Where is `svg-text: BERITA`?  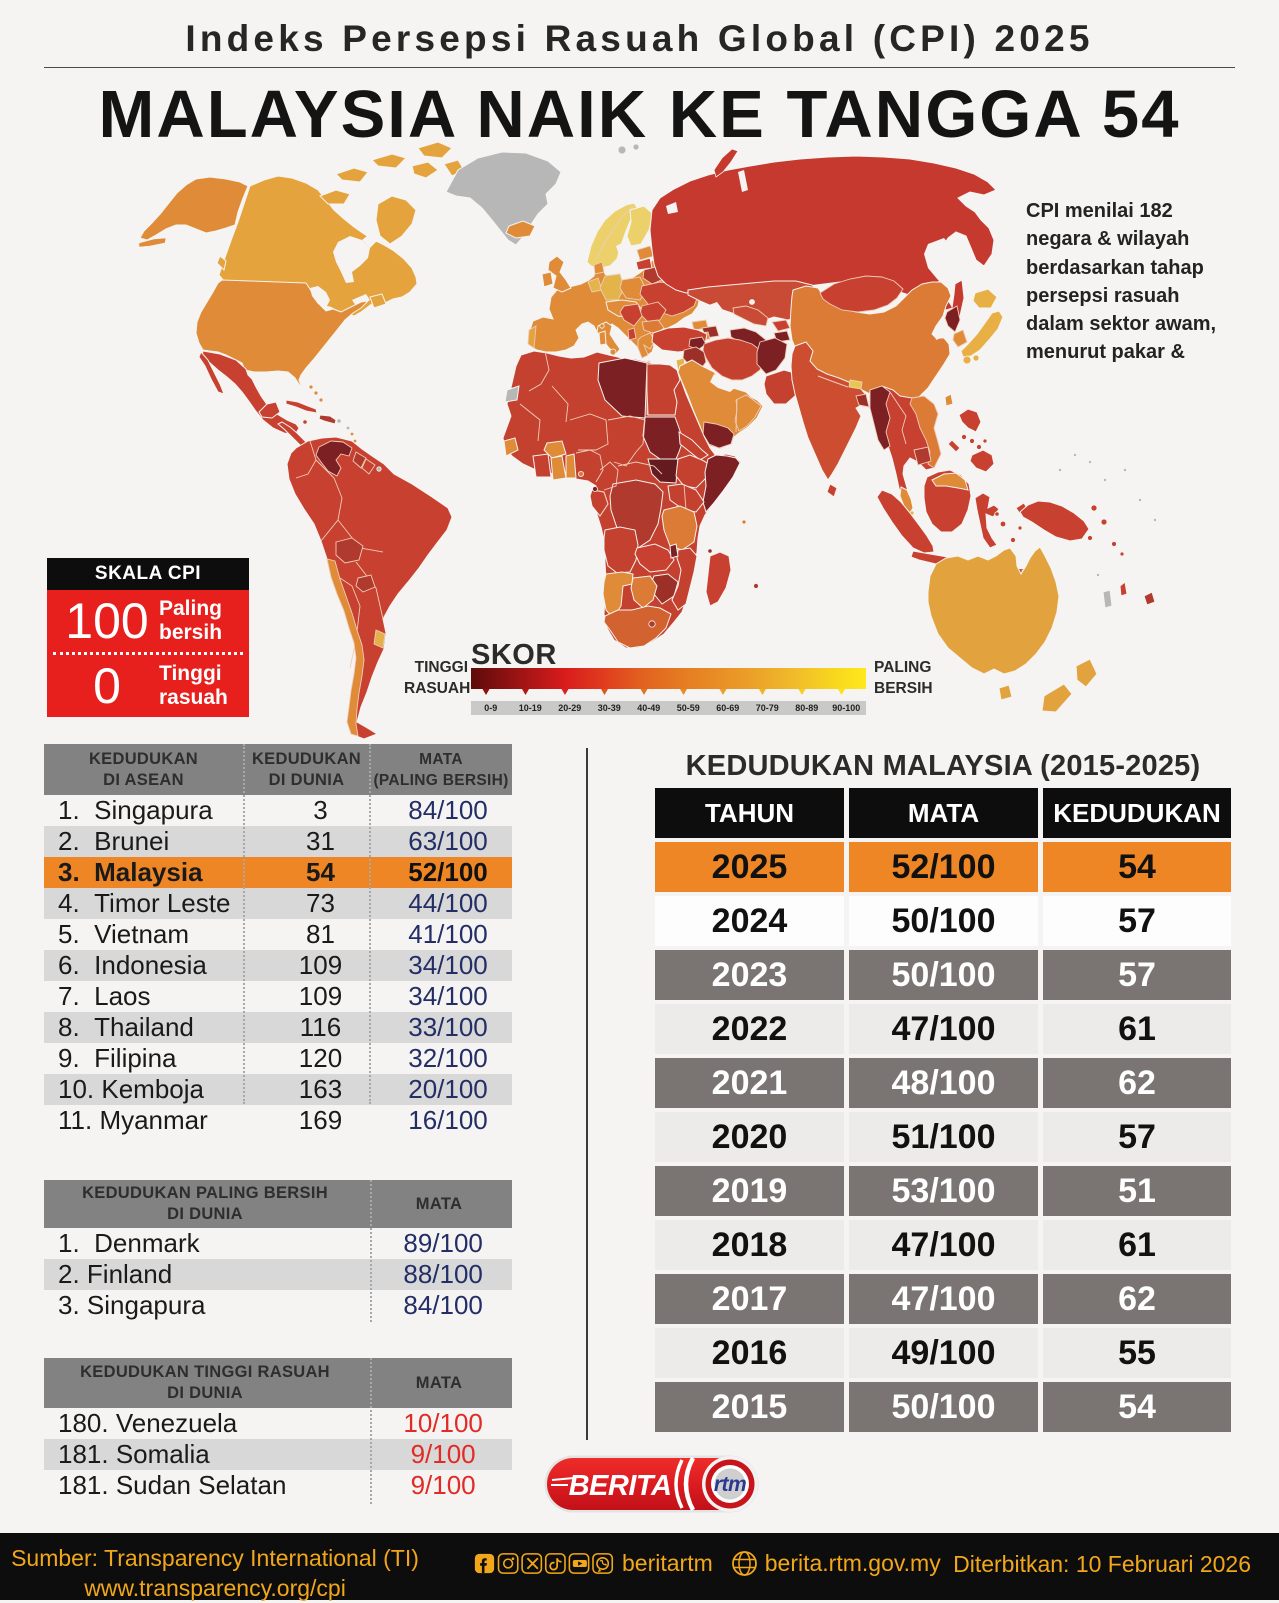 svg-text: BERITA is located at coordinates (620, 1486).